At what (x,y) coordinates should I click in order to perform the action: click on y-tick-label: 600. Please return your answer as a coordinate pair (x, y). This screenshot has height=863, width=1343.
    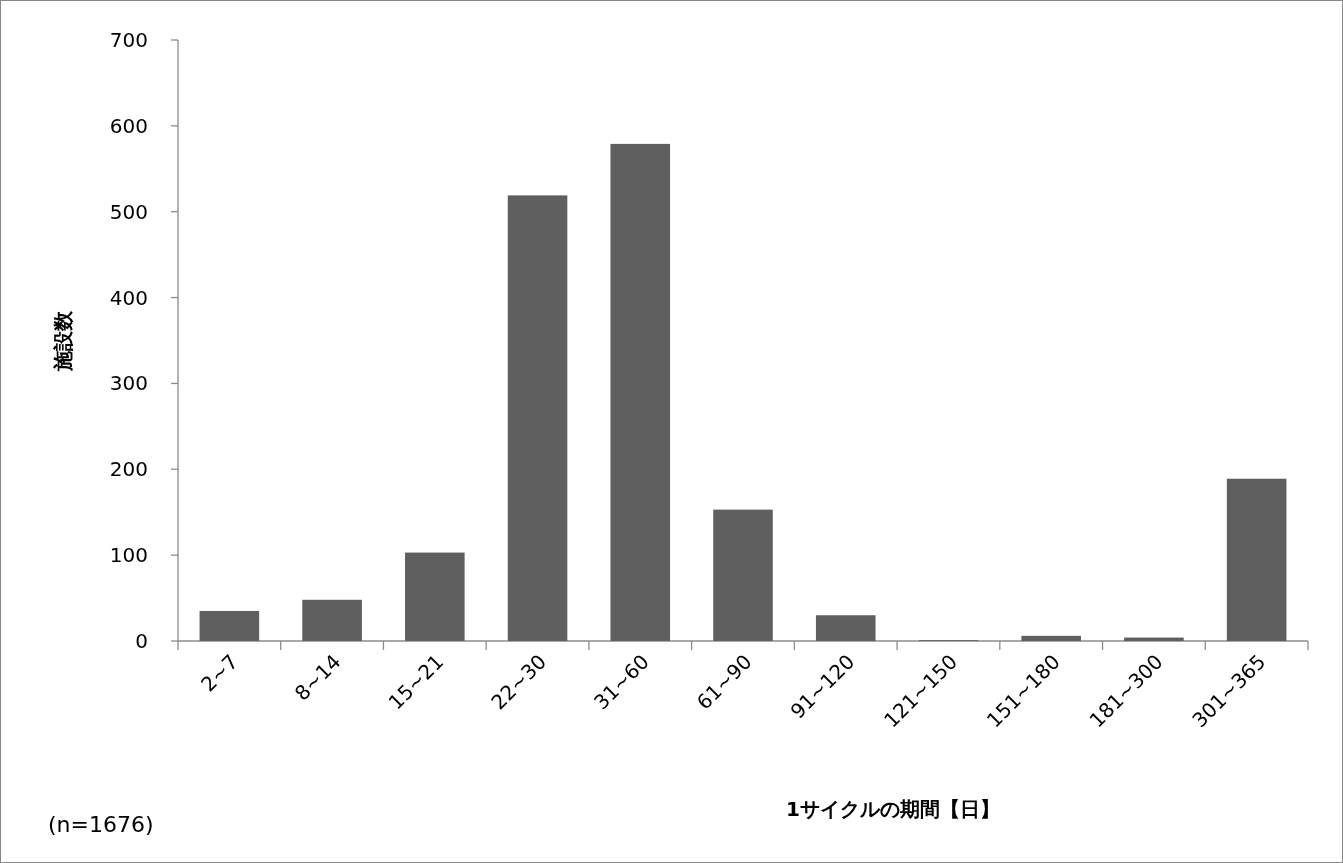
    Looking at the image, I should click on (128, 125).